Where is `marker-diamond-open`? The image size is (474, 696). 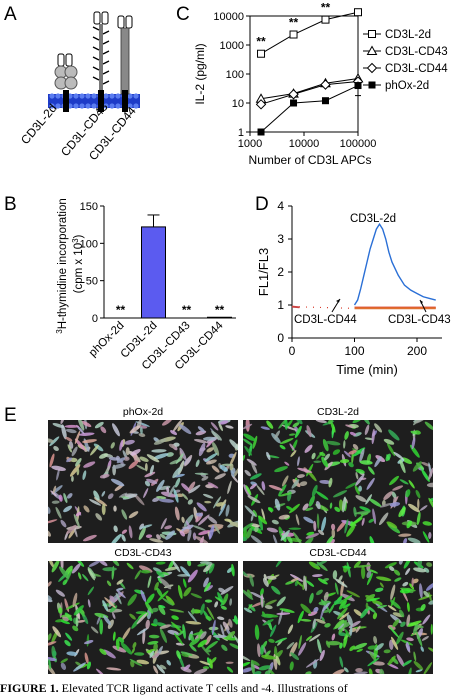
marker-diamond-open is located at coordinates (293, 94).